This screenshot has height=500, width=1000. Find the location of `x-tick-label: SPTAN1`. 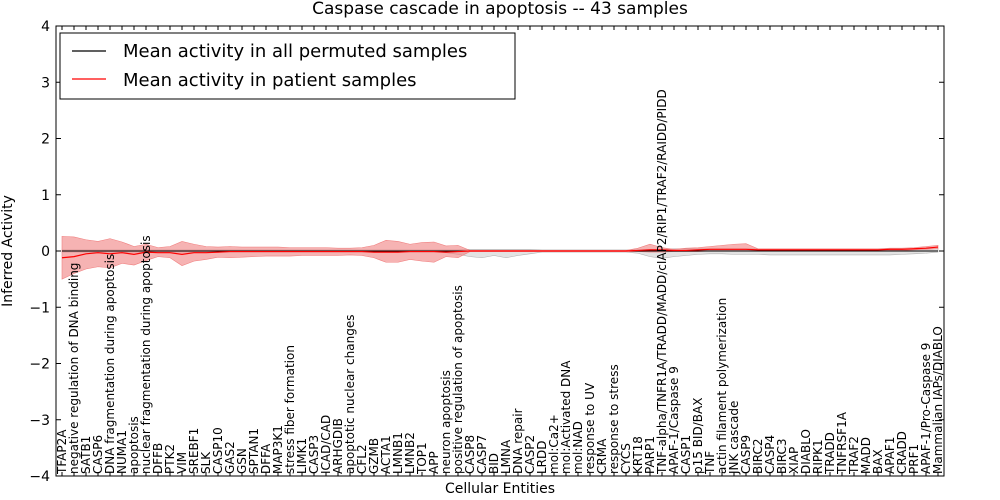

x-tick-label: SPTAN1 is located at coordinates (254, 451).